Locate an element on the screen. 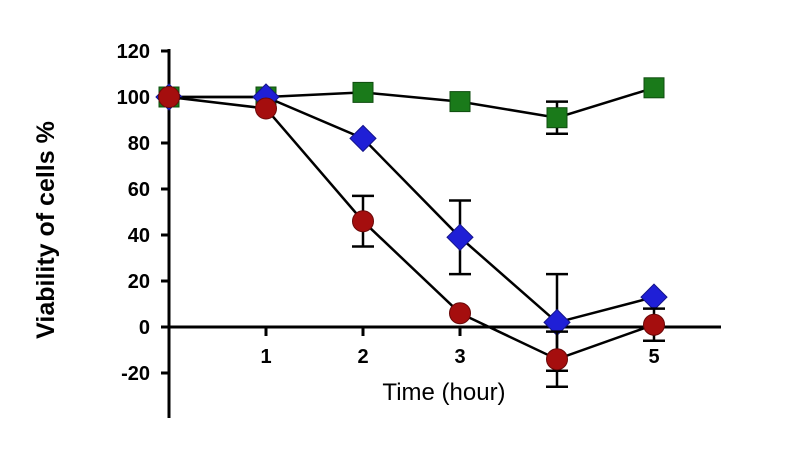 This screenshot has width=801, height=470. y-tick-label: 20 is located at coordinates (139, 282).